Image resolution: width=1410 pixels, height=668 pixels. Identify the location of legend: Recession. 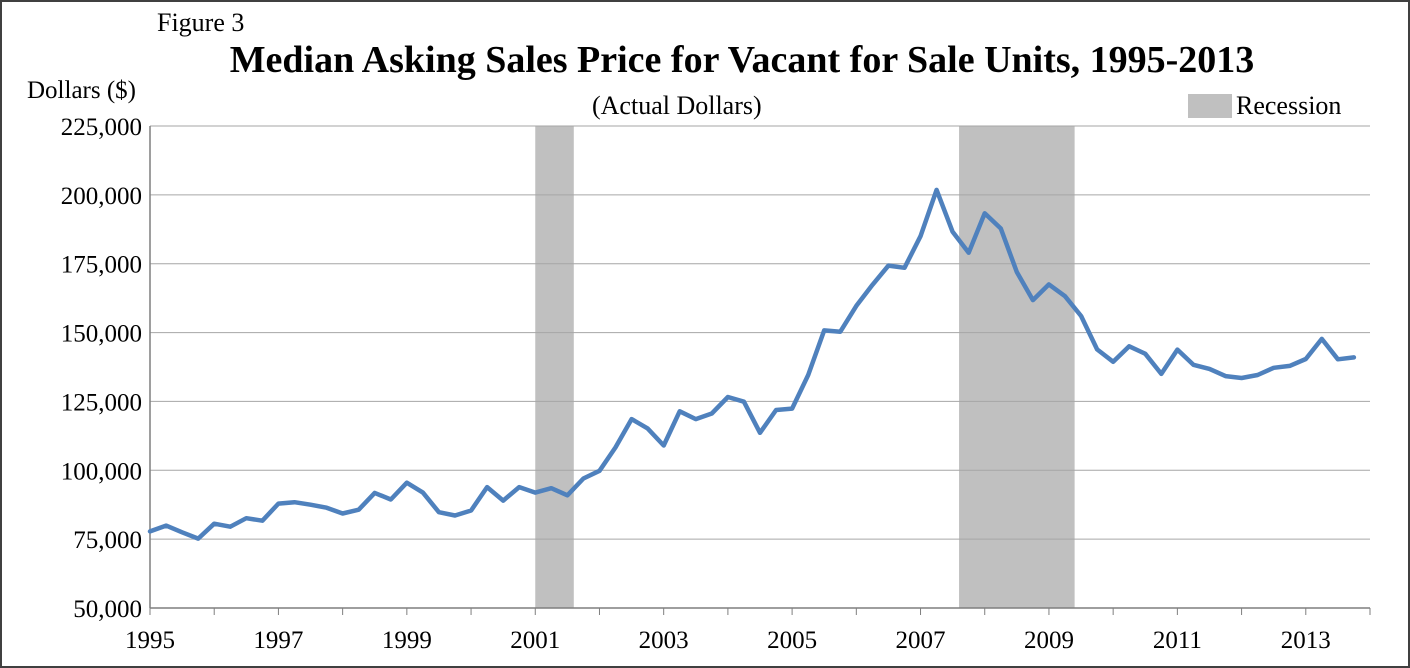
(1264, 106).